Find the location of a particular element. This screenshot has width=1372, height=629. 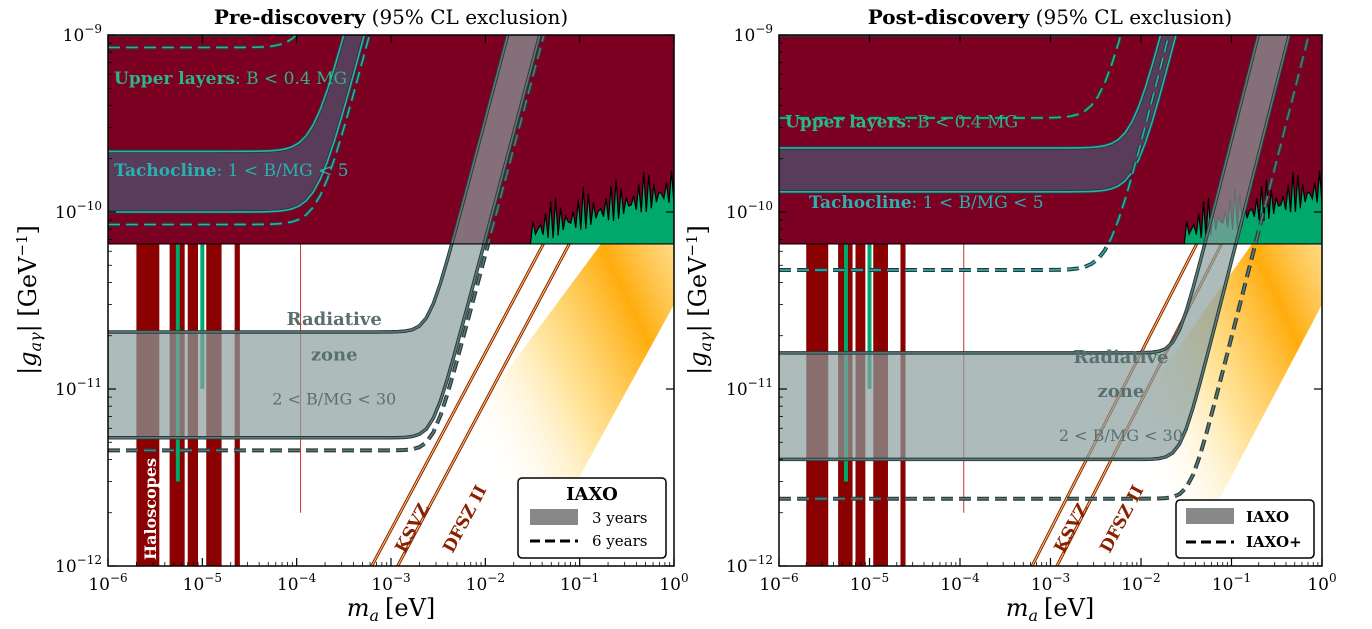

legend-pre: IAXO 3 years 6 years is located at coordinates (592, 518).